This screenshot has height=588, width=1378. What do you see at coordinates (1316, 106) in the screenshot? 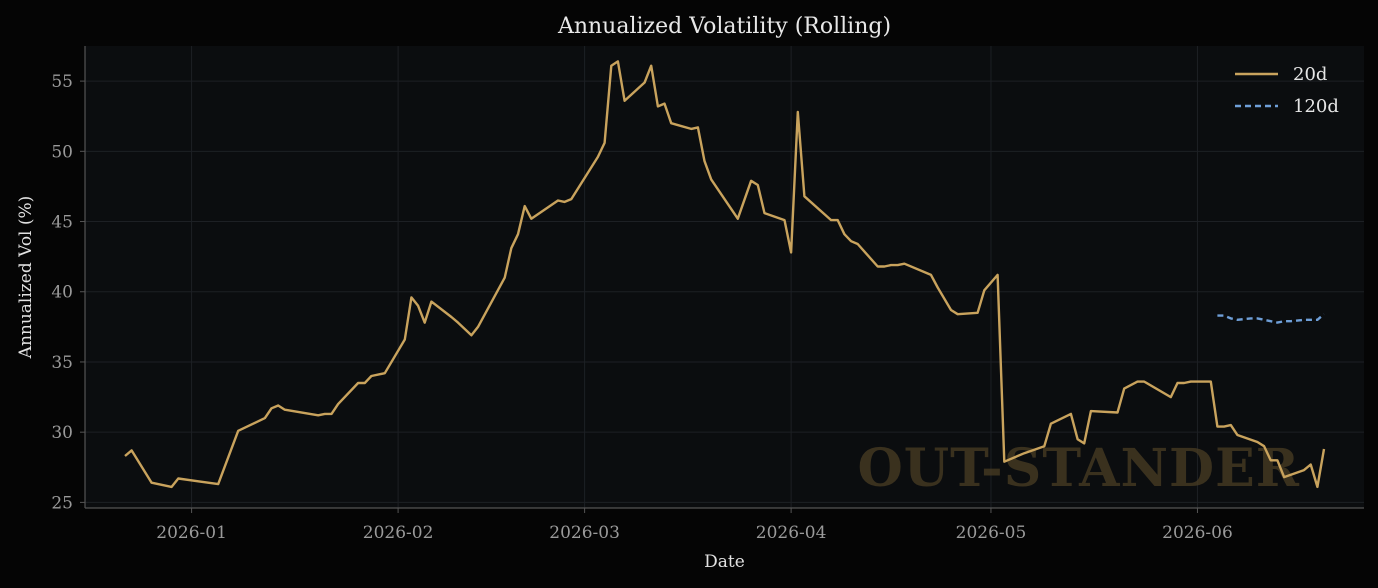
I see `legend-label-120d: 120d` at bounding box center [1316, 106].